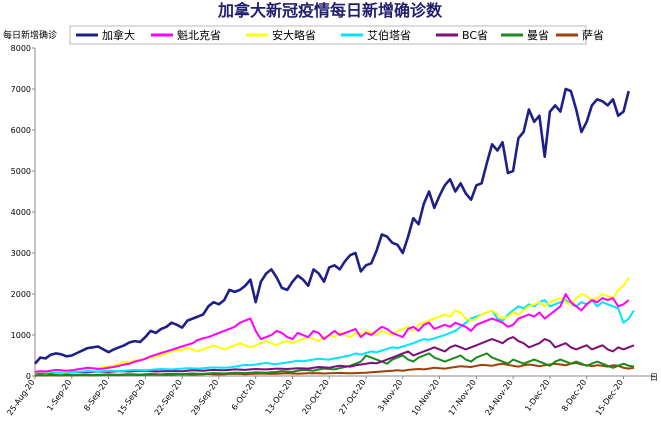  I want to click on y-tick-label: 7000, so click(21, 89).